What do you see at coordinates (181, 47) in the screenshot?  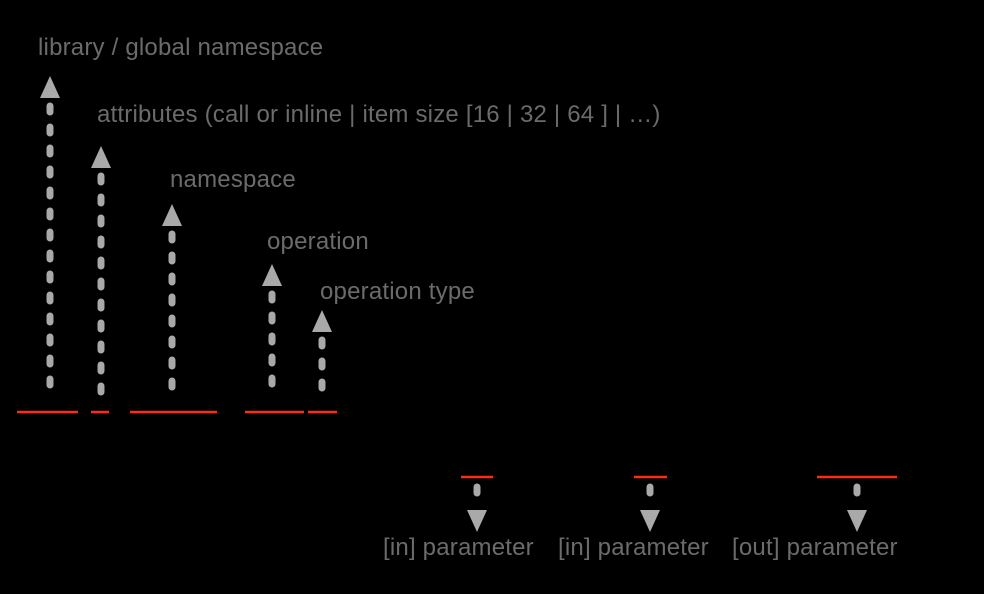 I see `label-library-global-namespace: library / global namespace` at bounding box center [181, 47].